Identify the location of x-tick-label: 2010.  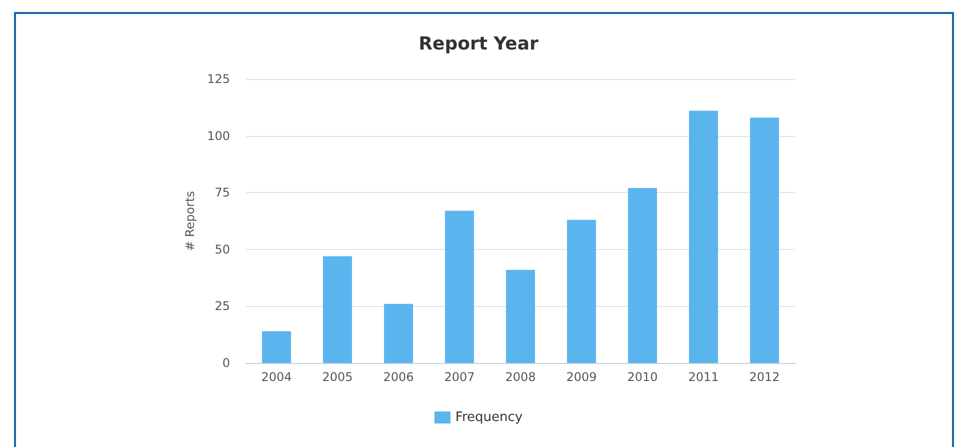
(642, 377).